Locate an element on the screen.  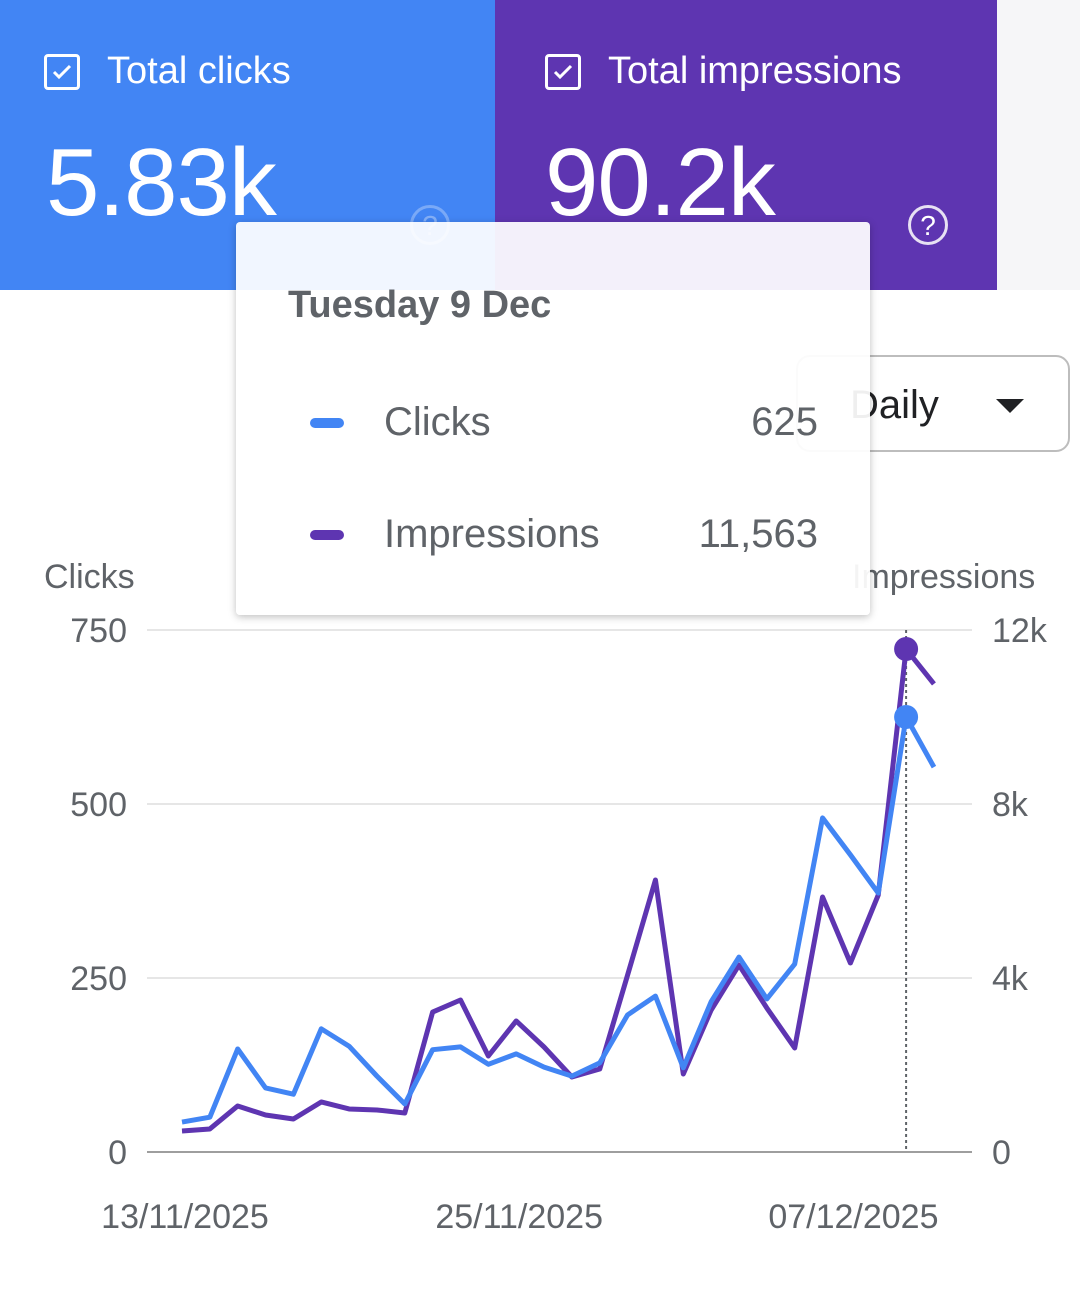
y-right-tick-label: 0 is located at coordinates (1001, 1153).